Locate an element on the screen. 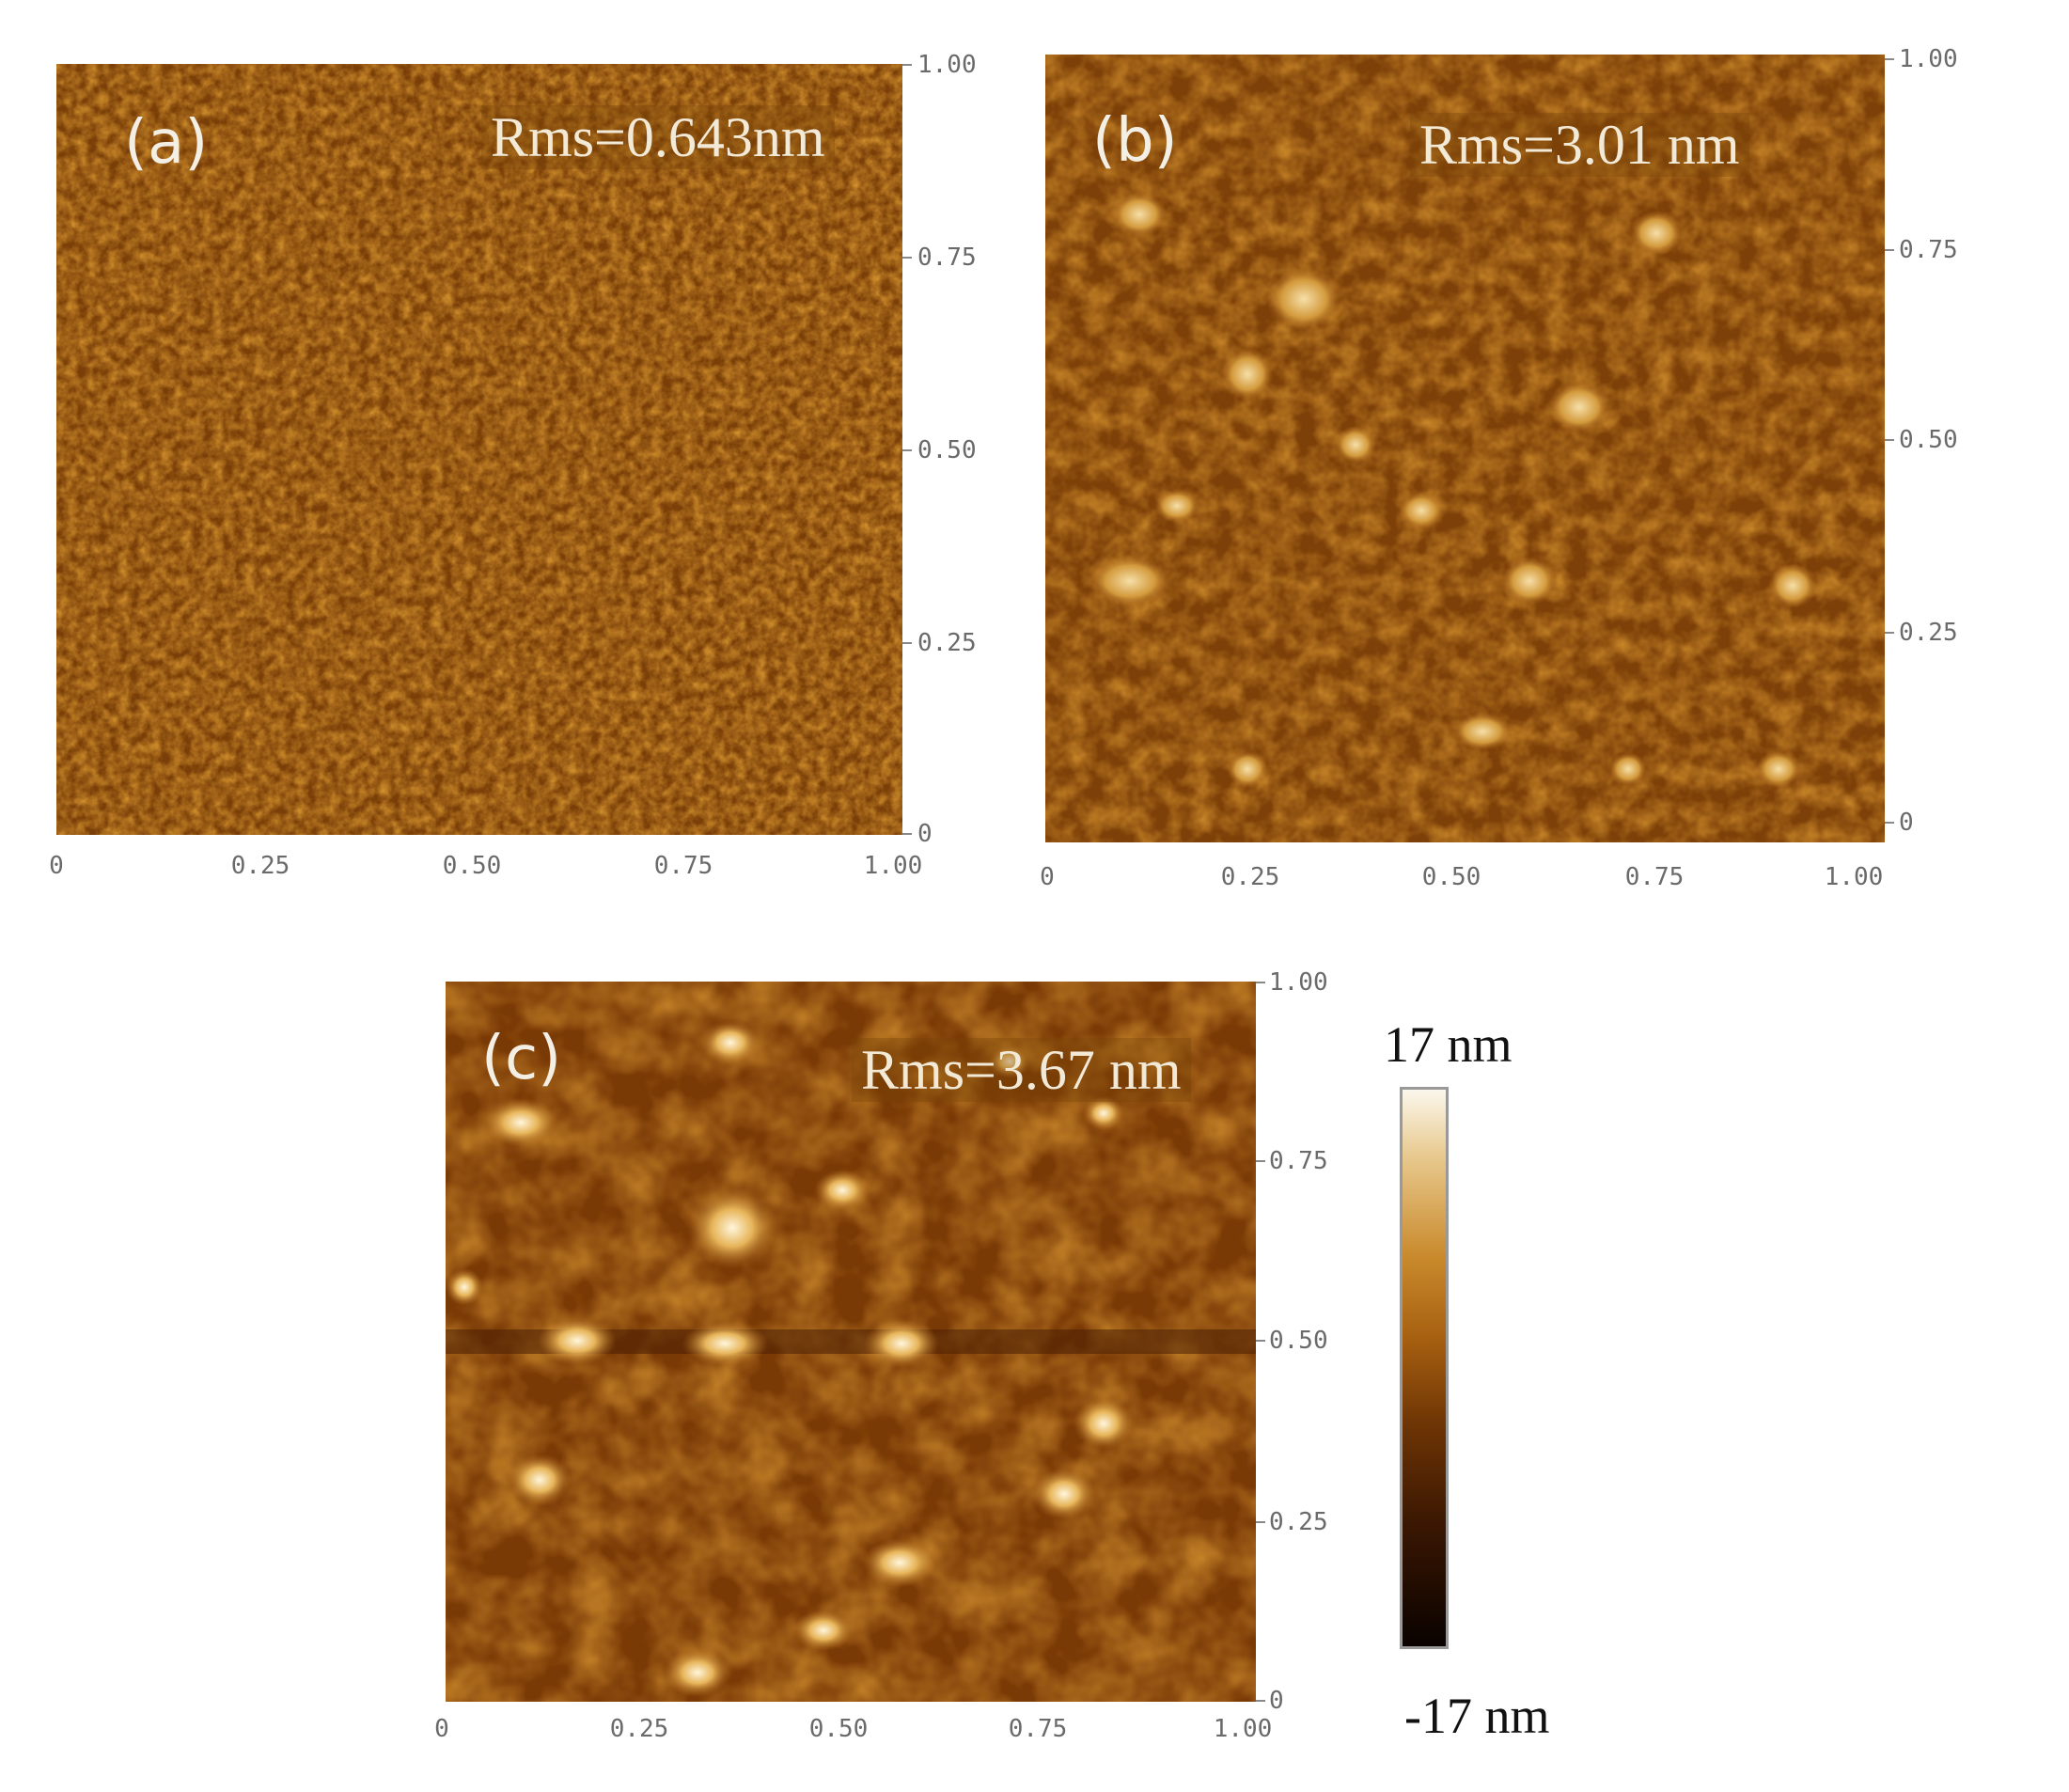 The width and height of the screenshot is (2069, 1792). panel-label-b: (b) is located at coordinates (1135, 141).